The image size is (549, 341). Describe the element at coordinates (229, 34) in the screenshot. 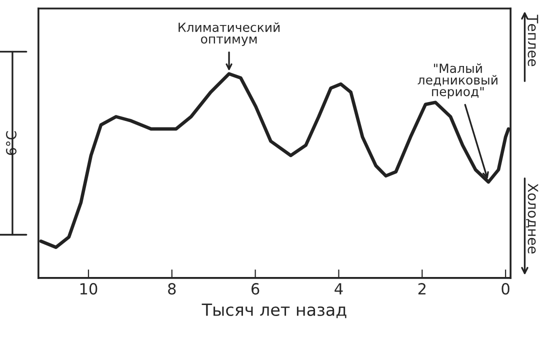

I see `annotation: Климатический оптимум` at that location.